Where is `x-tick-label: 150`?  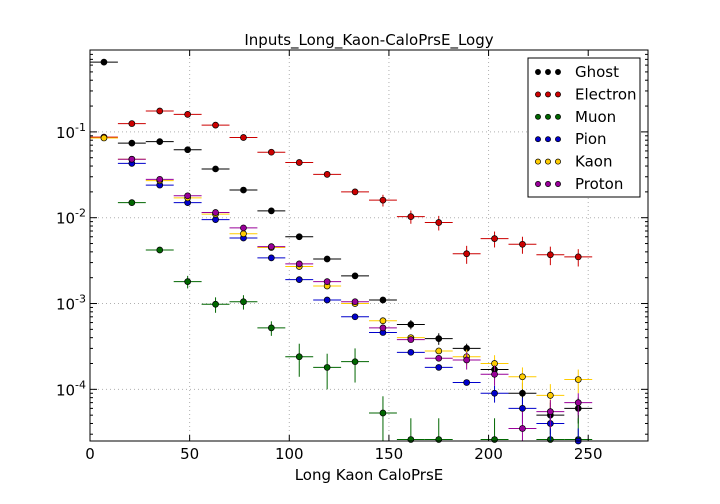
x-tick-label: 150 is located at coordinates (389, 454).